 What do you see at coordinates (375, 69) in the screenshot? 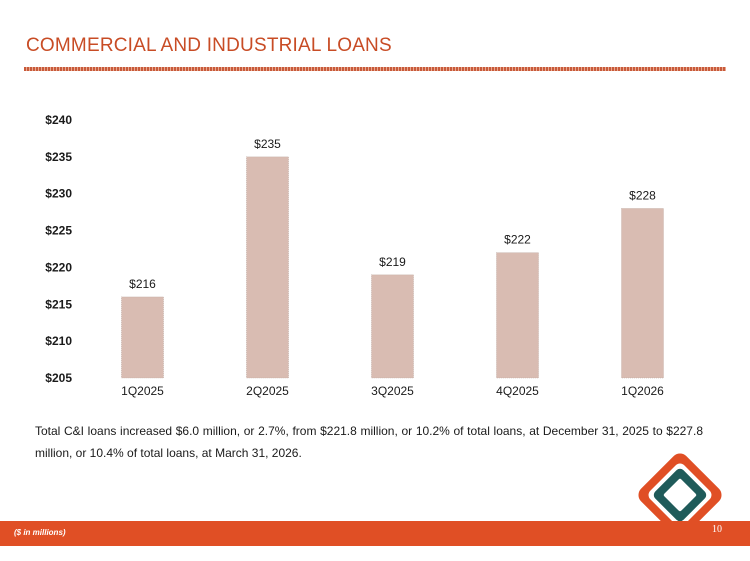
I see `title-divider` at bounding box center [375, 69].